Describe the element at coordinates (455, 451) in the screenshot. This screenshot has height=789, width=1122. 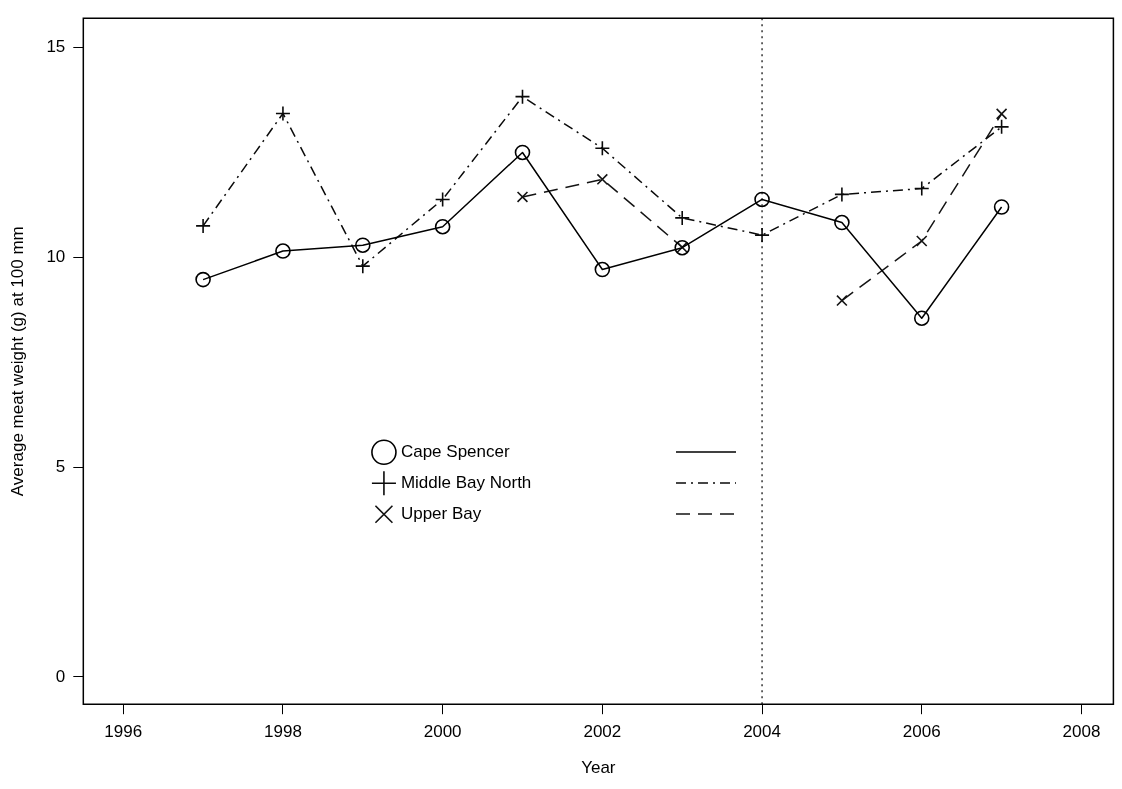
I see `legend-label: Cape Spencer` at that location.